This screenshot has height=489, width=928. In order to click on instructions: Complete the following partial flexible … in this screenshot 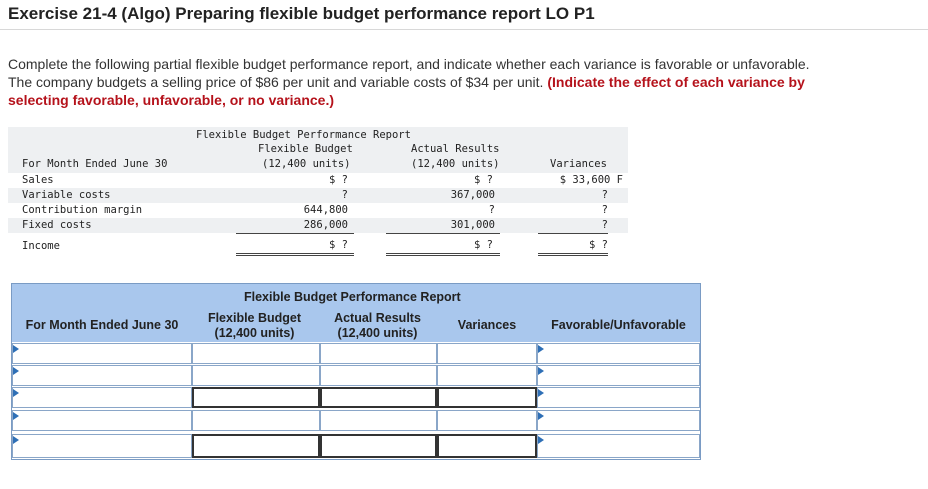, I will do `click(465, 82)`.